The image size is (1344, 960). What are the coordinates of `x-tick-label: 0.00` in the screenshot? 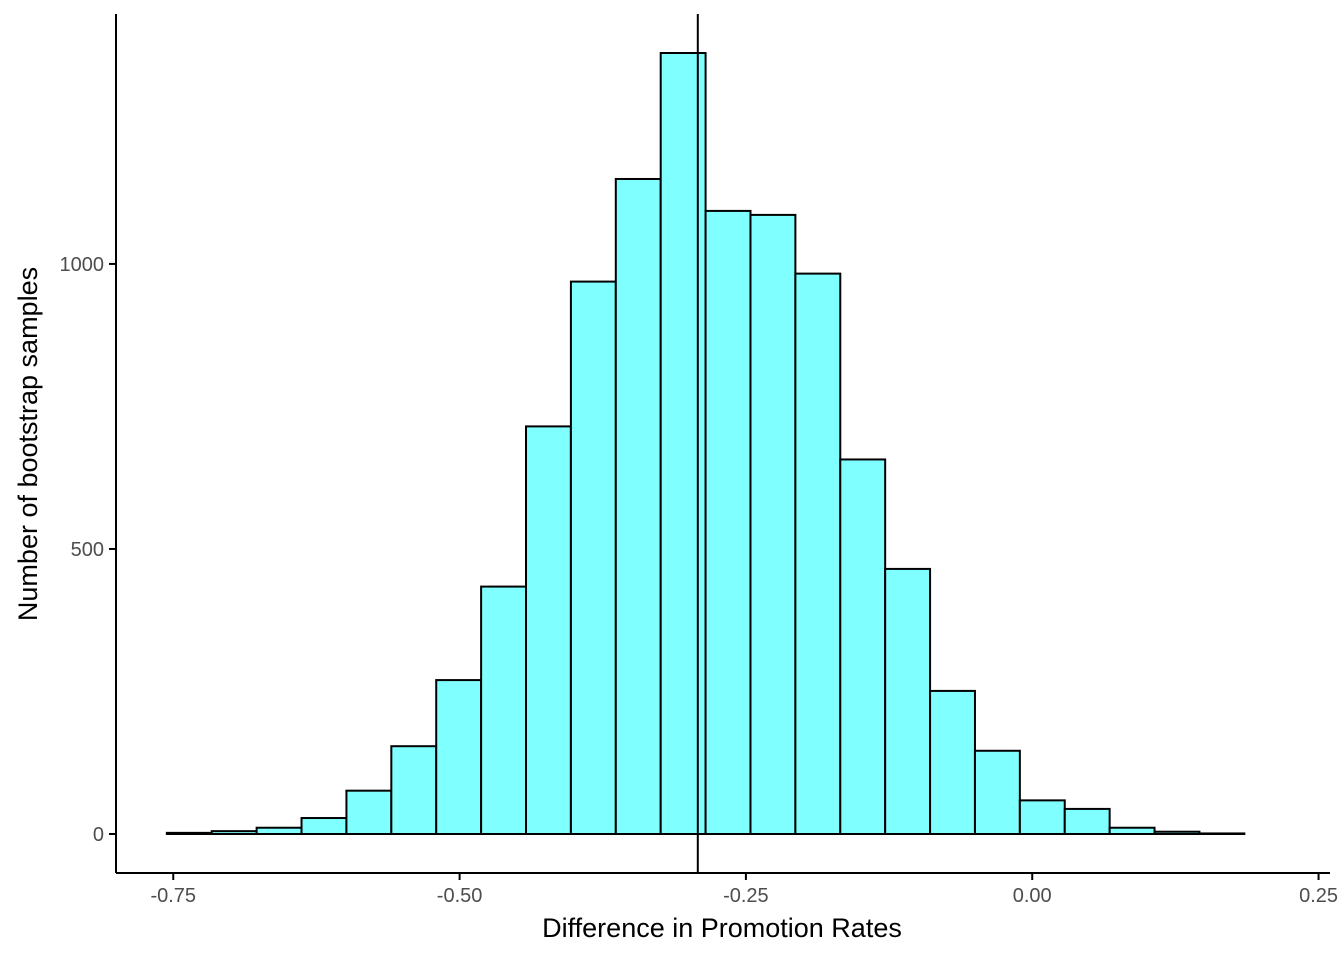 It's located at (1032, 896).